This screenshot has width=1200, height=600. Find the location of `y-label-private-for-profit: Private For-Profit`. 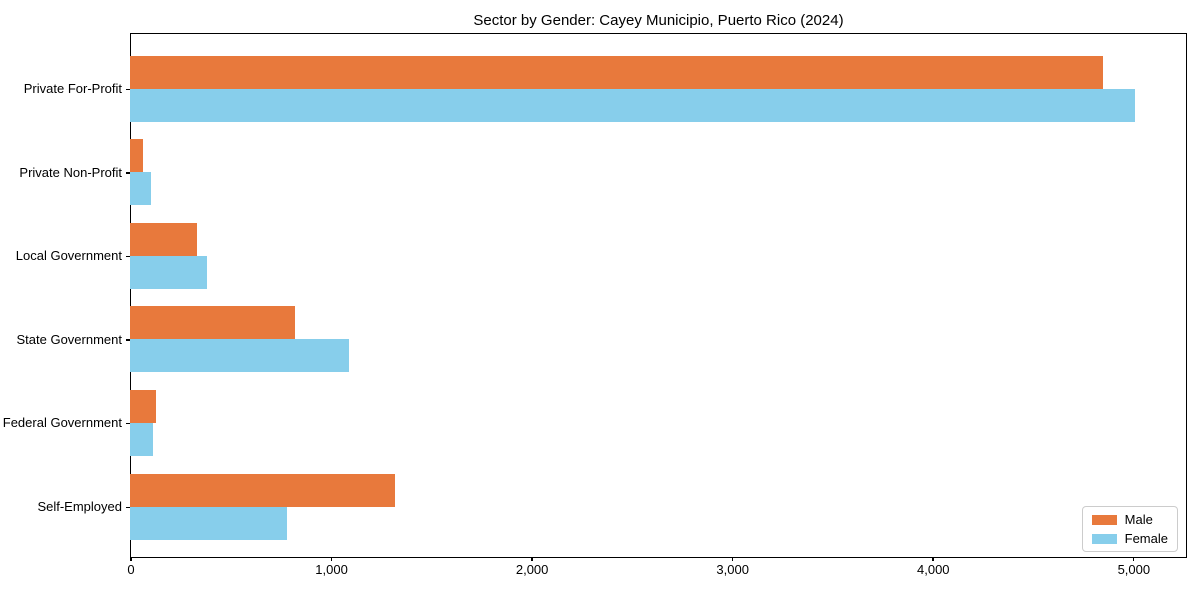

y-label-private-for-profit: Private For-Profit is located at coordinates (72, 88).